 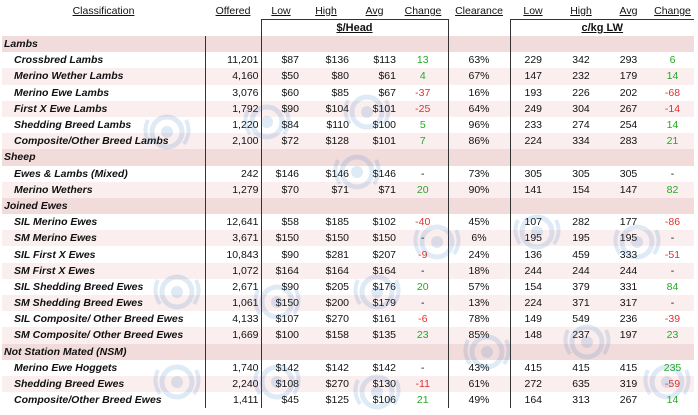 What do you see at coordinates (103, 92) in the screenshot?
I see `classification-cell: Merino Ewe Lambs` at bounding box center [103, 92].